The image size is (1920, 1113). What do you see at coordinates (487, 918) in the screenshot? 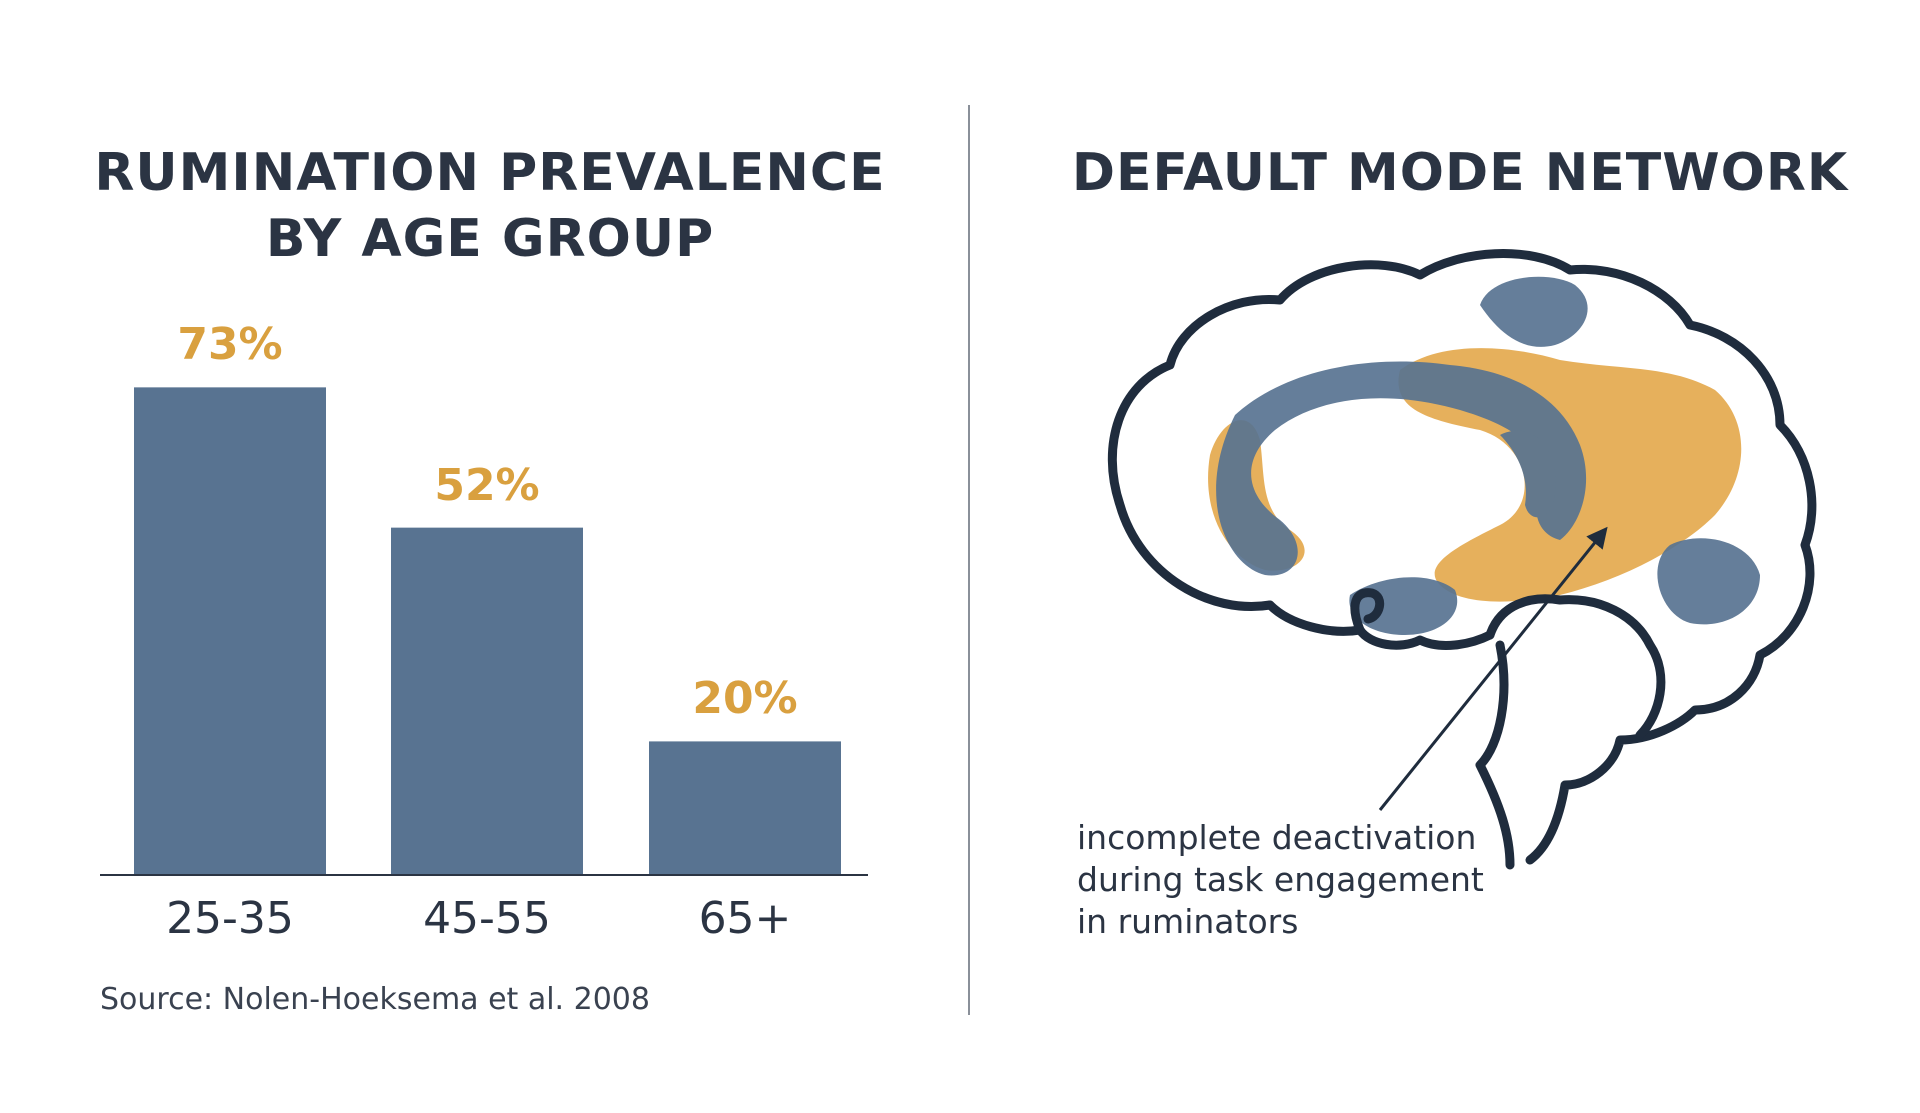
I see `x-tick-45-55: 45-55` at bounding box center [487, 918].